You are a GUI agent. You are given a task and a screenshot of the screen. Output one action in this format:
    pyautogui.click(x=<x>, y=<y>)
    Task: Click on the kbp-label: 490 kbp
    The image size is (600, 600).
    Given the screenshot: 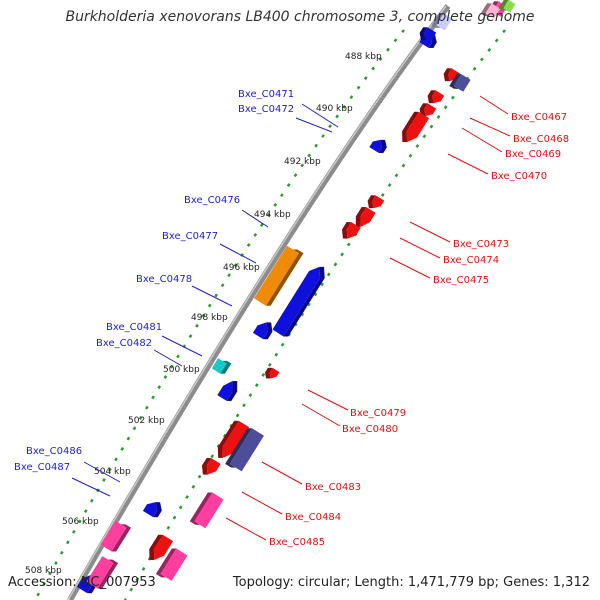 What is the action you would take?
    pyautogui.click(x=334, y=109)
    